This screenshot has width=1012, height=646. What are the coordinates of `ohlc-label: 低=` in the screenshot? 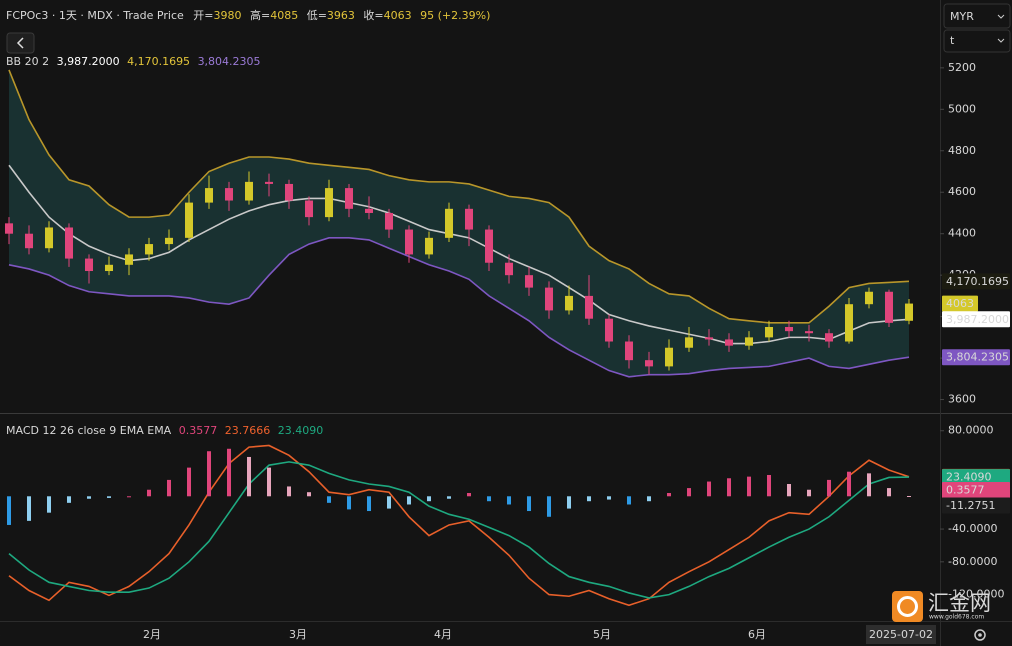 It's located at (317, 15).